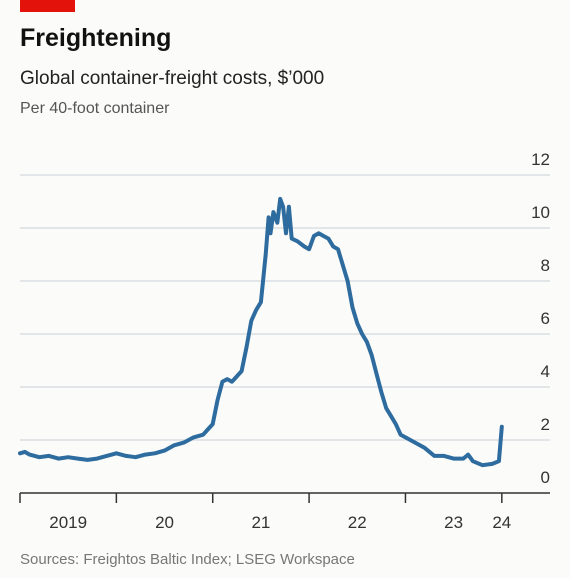 The image size is (570, 578). I want to click on y-tick-label: 2, so click(545, 424).